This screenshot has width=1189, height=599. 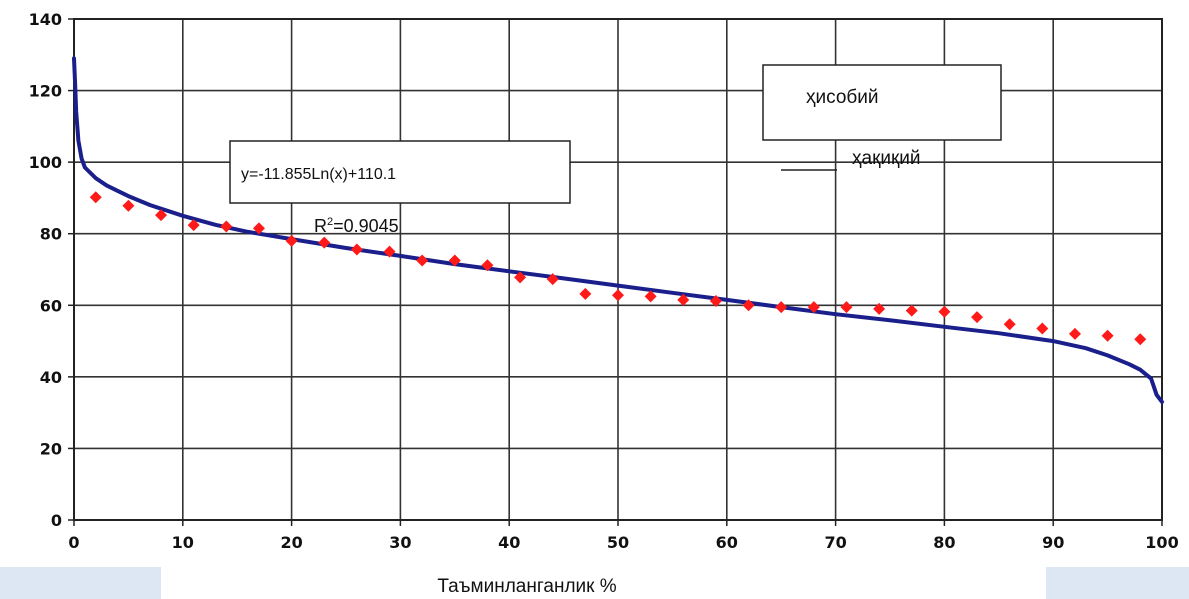 I want to click on y-tick-label: 40, so click(x=51, y=377).